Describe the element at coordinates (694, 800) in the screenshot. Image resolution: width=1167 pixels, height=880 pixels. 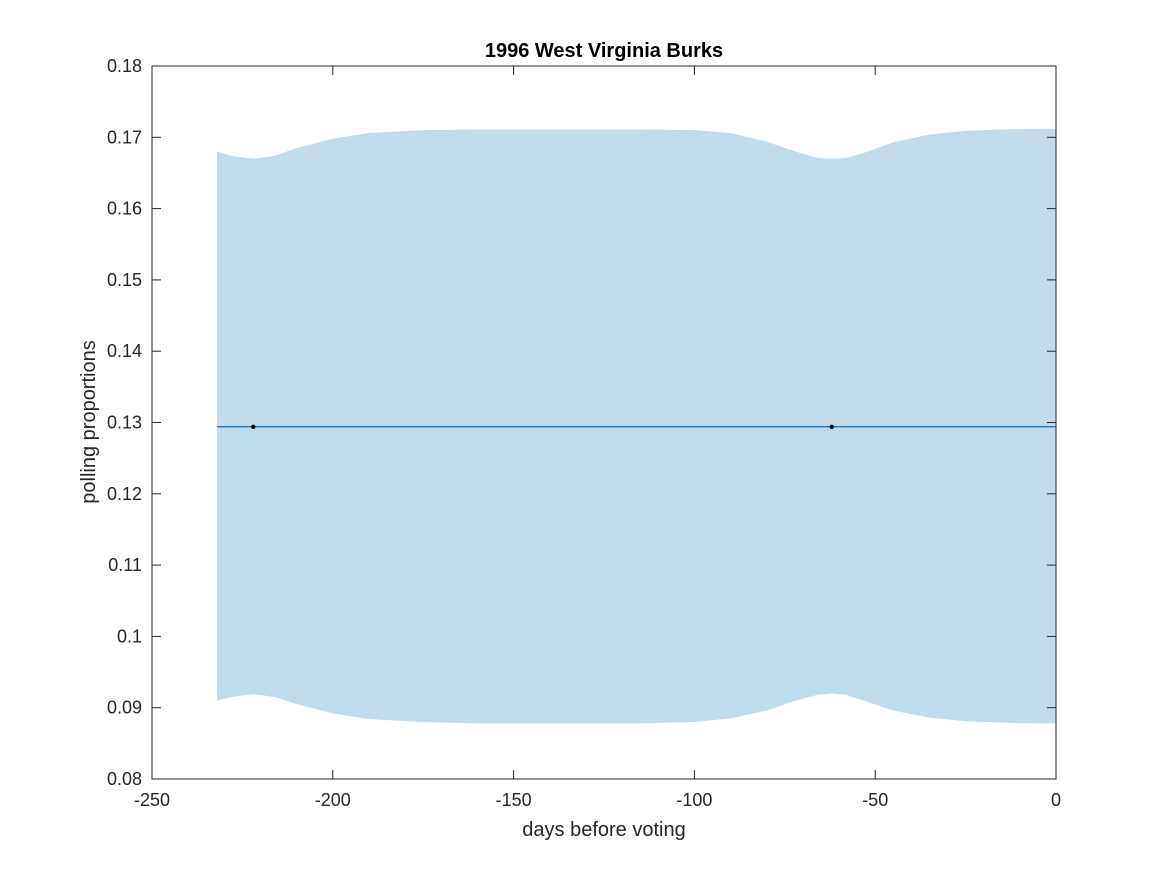
I see `x-tick-label: -100` at that location.